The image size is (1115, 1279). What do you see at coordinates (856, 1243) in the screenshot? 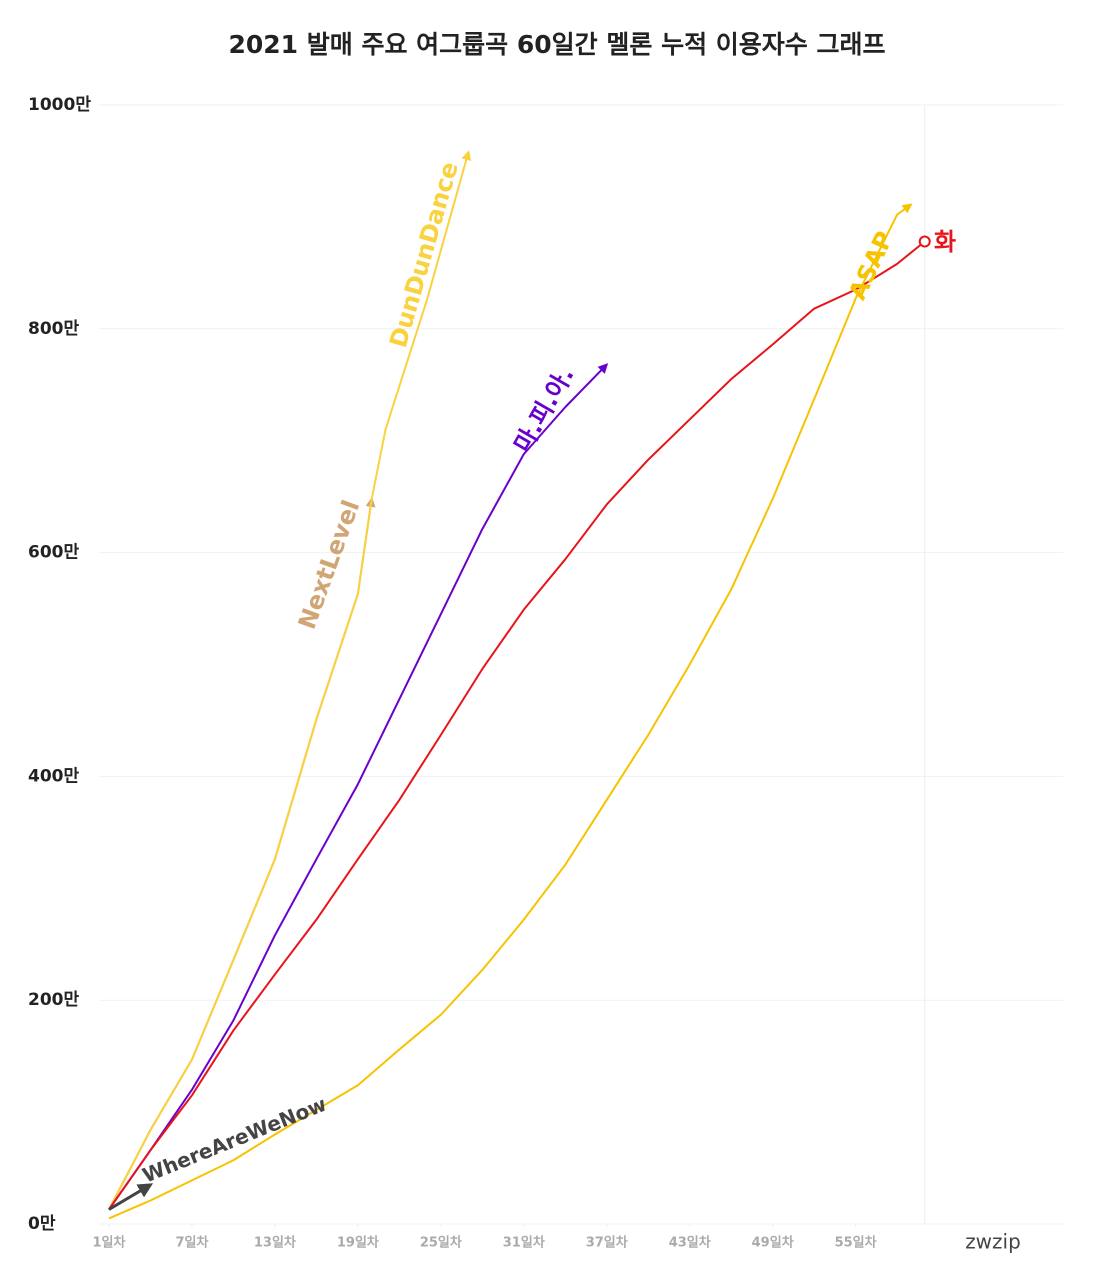
I see `x-tick-label: 55일차` at bounding box center [856, 1243].